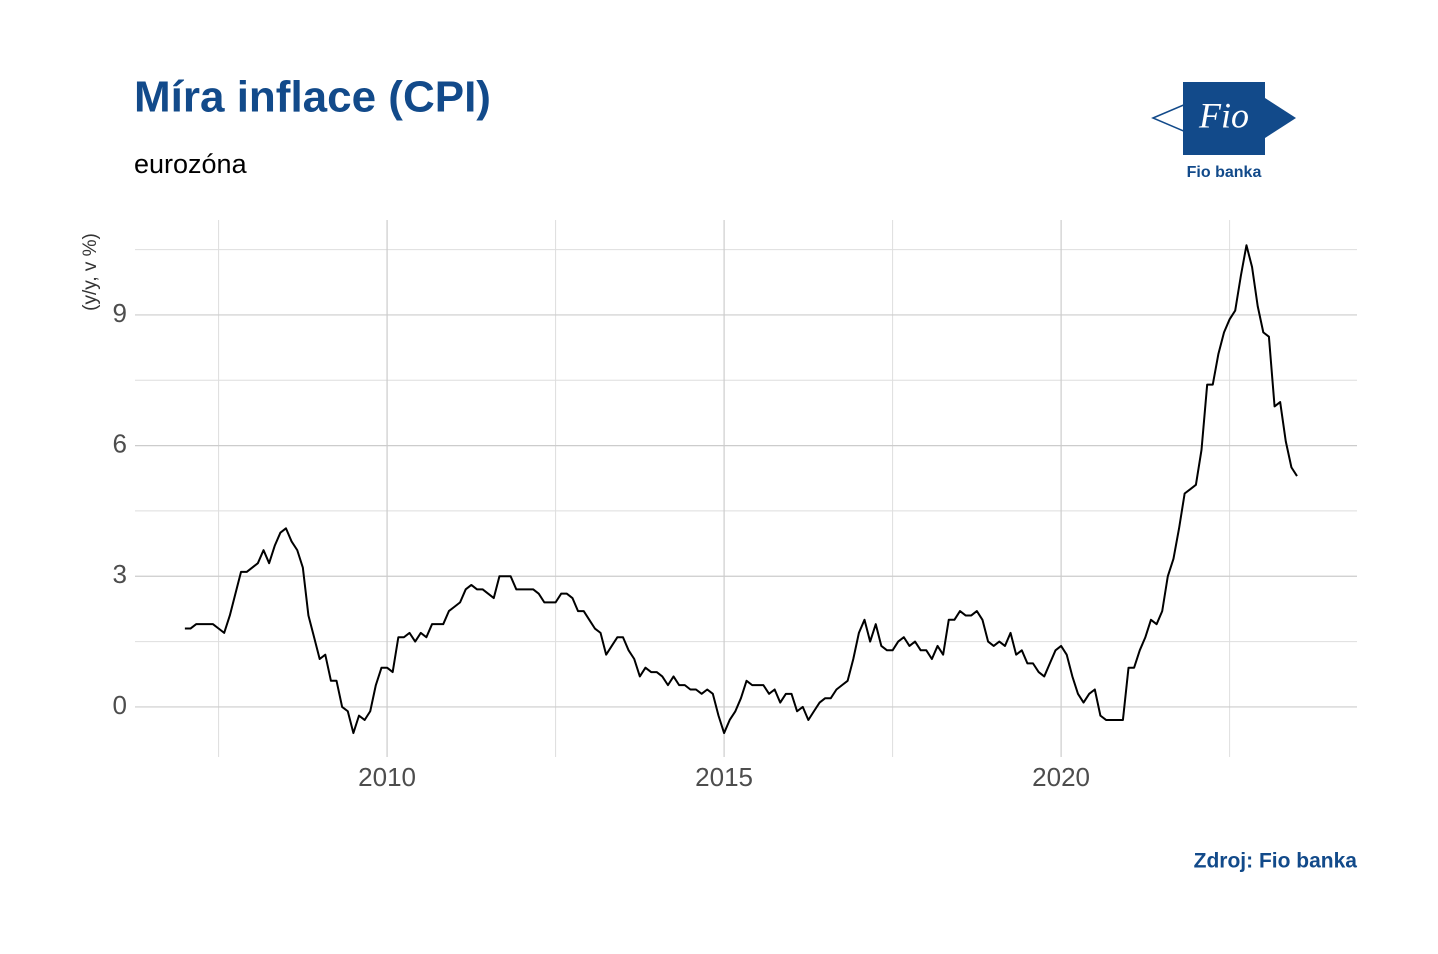 The height and width of the screenshot is (954, 1438). Describe the element at coordinates (387, 777) in the screenshot. I see `x-tick-label: 2010` at that location.